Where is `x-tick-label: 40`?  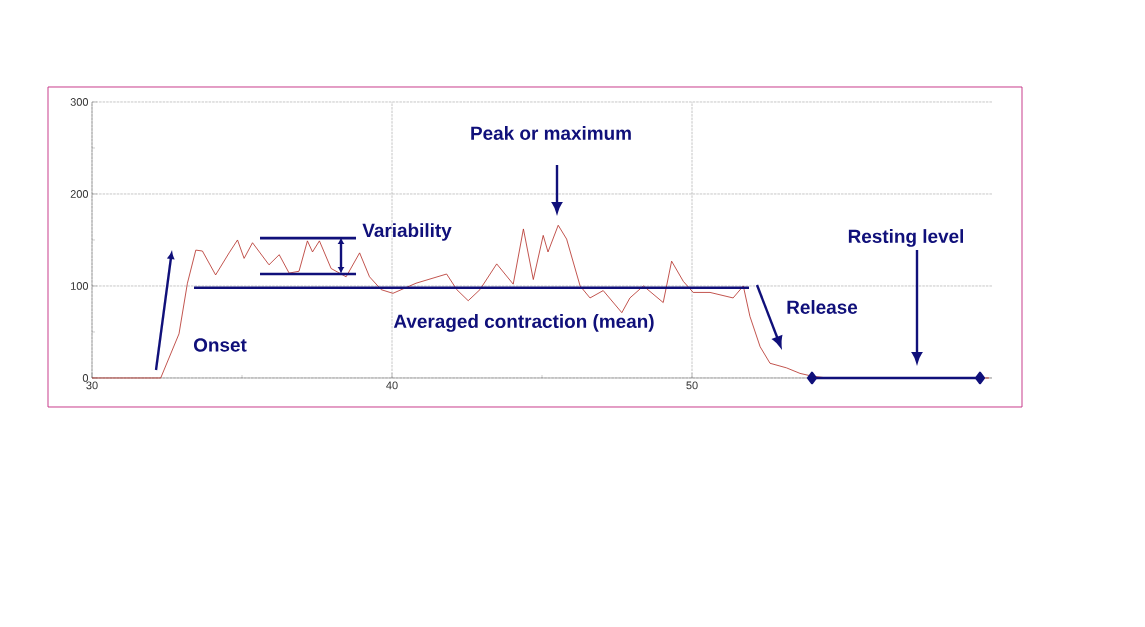
x-tick-label: 40 is located at coordinates (392, 385).